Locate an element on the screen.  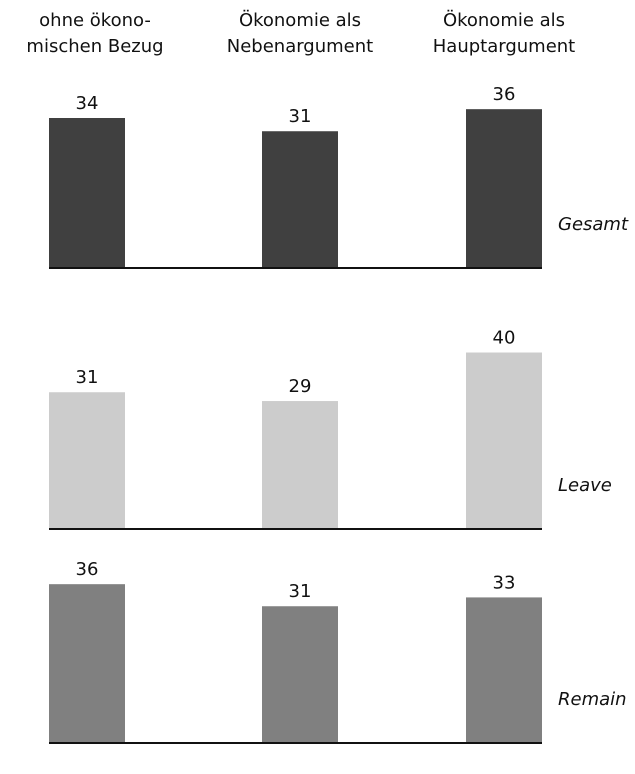
data-label-remain-1: 36 is located at coordinates (87, 569).